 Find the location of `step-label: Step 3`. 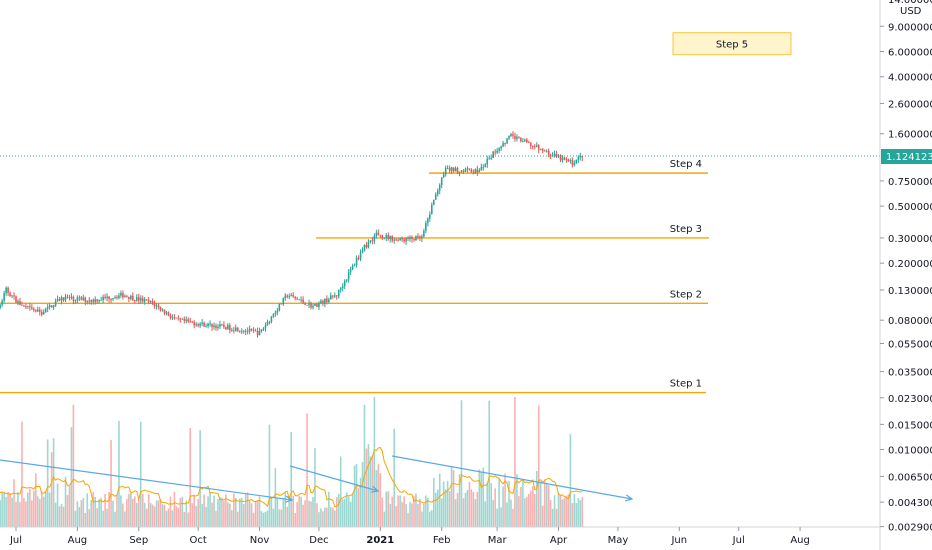

step-label: Step 3 is located at coordinates (686, 229).